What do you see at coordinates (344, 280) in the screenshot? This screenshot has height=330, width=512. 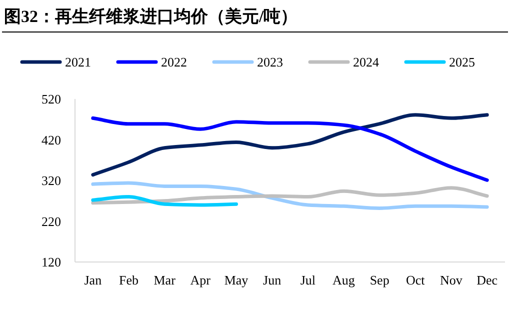 I see `x-tick-label: Aug` at bounding box center [344, 280].